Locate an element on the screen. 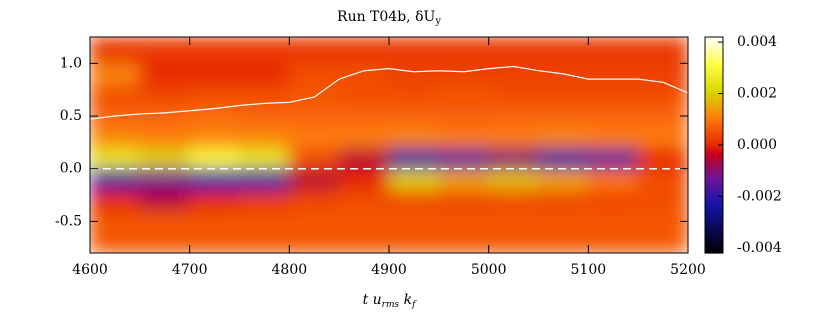 This screenshot has height=319, width=822. x-label-part: k is located at coordinates (405, 300).